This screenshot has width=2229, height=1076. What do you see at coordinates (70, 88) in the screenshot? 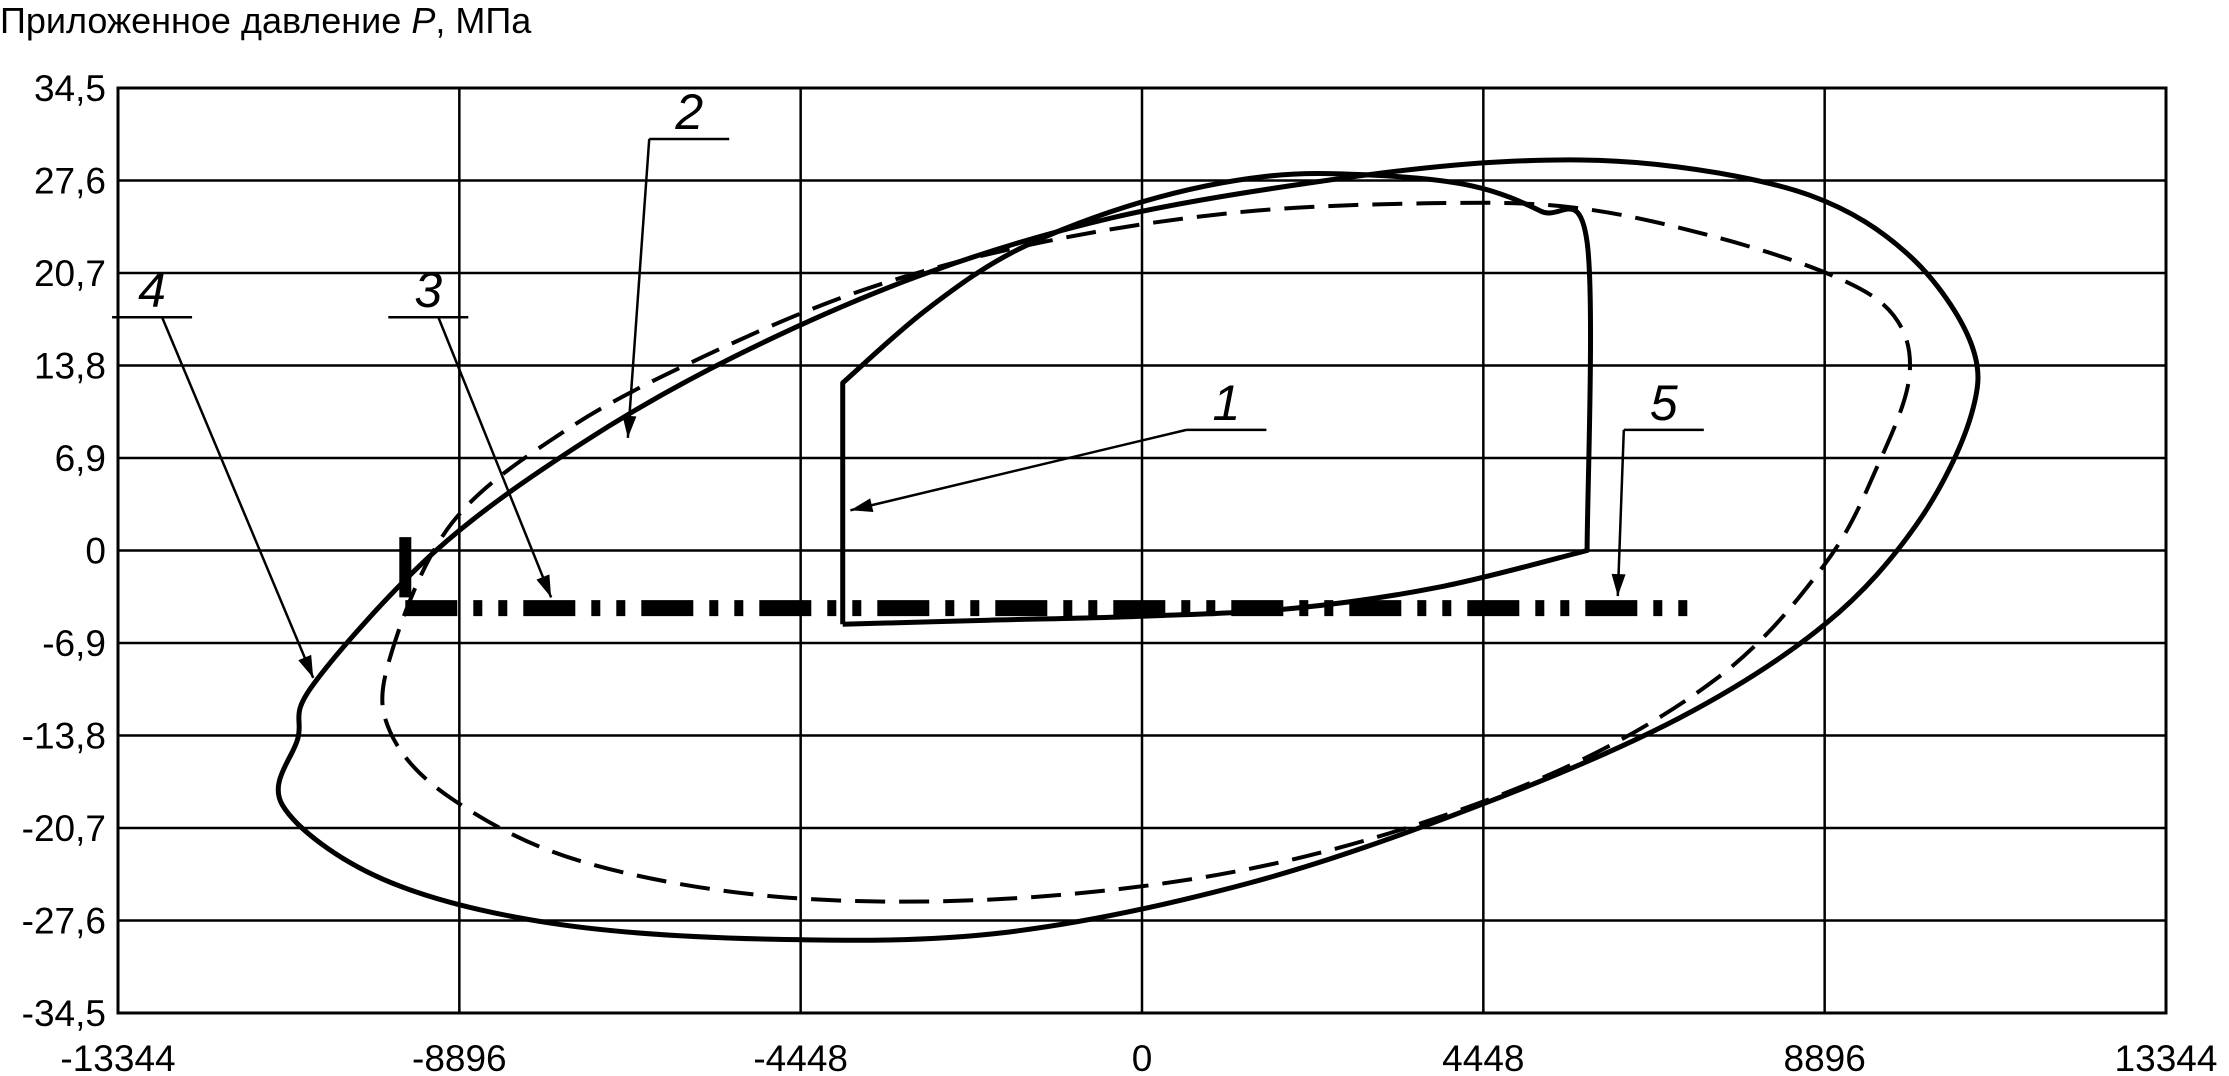
I see `y-tick-label-0: 34,5` at bounding box center [70, 88].